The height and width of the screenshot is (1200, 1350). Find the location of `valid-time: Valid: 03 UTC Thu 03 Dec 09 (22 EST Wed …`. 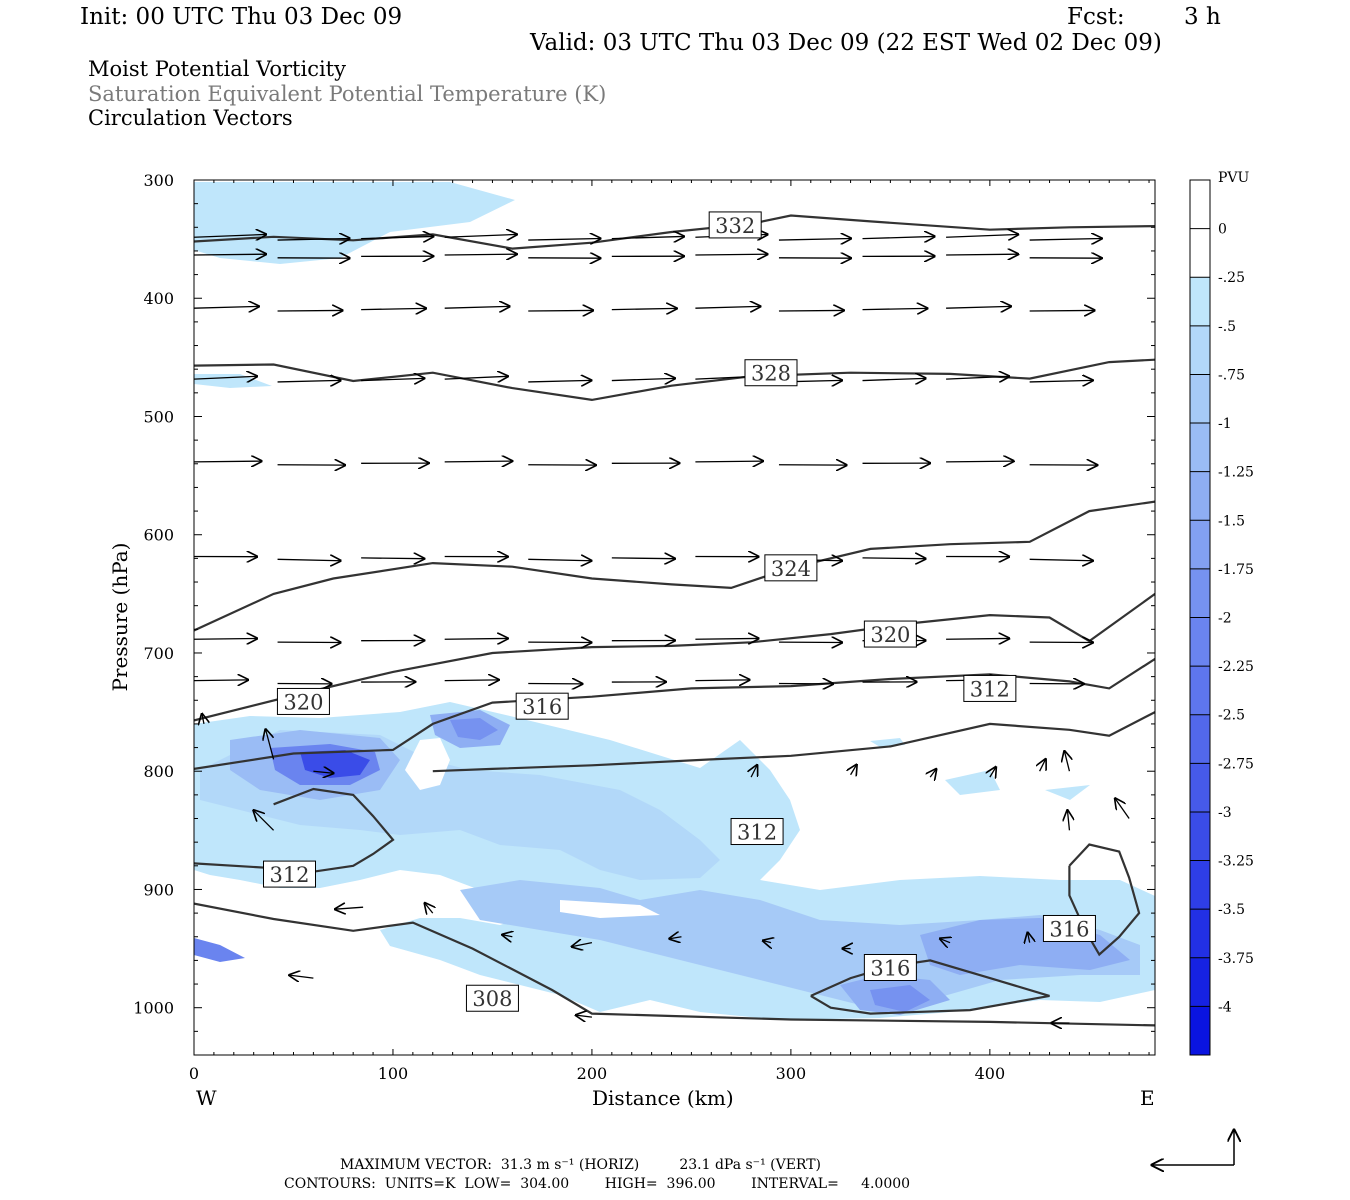

valid-time: Valid: 03 UTC Thu 03 Dec 09 (22 EST Wed … is located at coordinates (846, 43).